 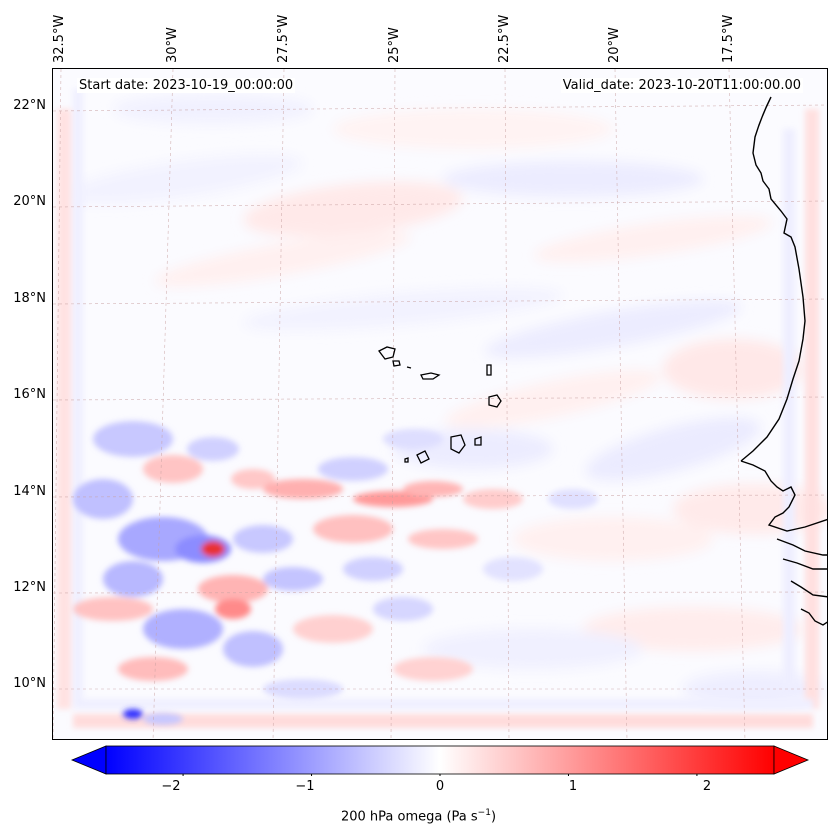 I want to click on lon-label-27.5W: 27.5°W, so click(x=283, y=38).